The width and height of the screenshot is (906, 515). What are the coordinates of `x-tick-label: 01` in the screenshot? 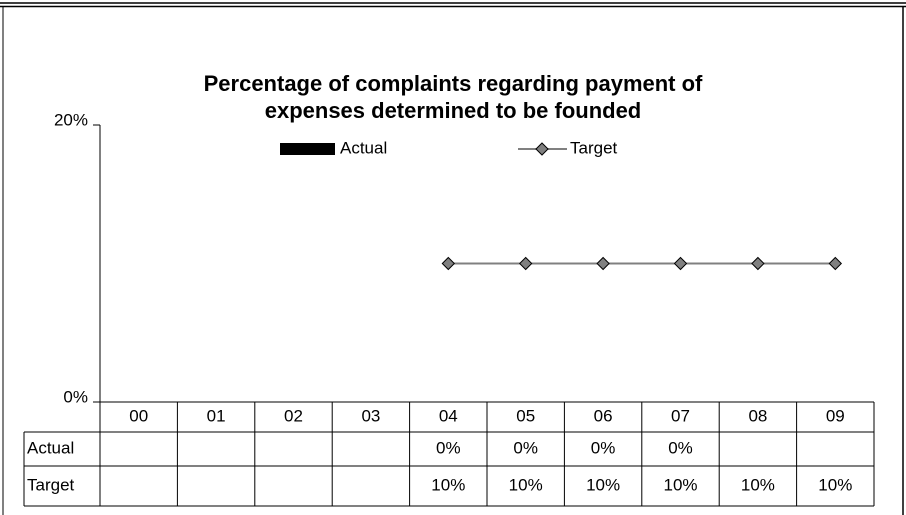 It's located at (216, 415).